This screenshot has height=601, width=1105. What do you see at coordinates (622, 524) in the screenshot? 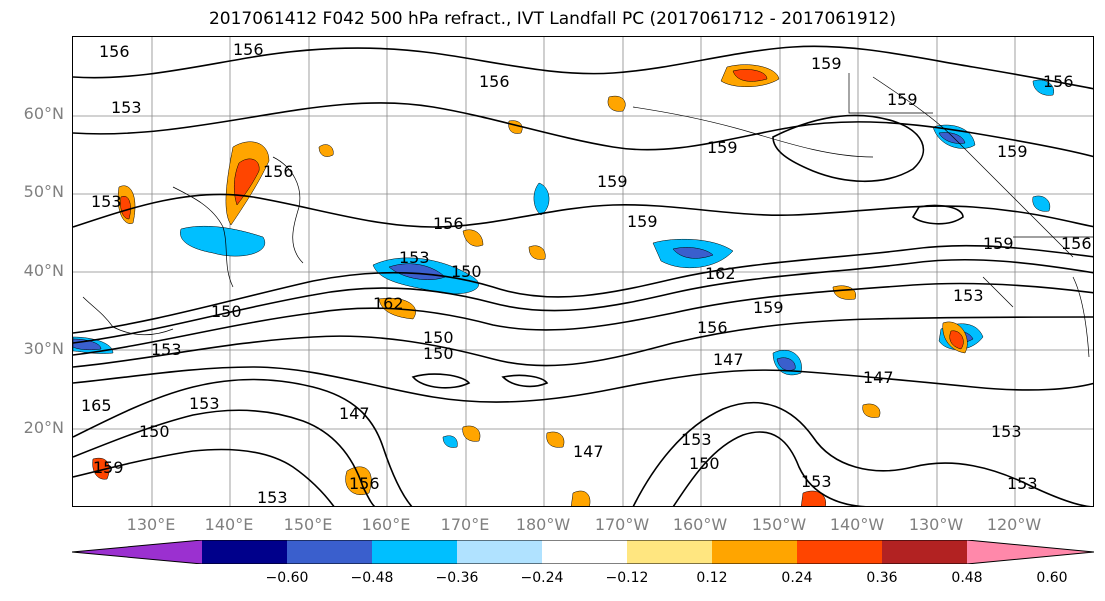
I see `lon-label: 170°W` at bounding box center [622, 524].